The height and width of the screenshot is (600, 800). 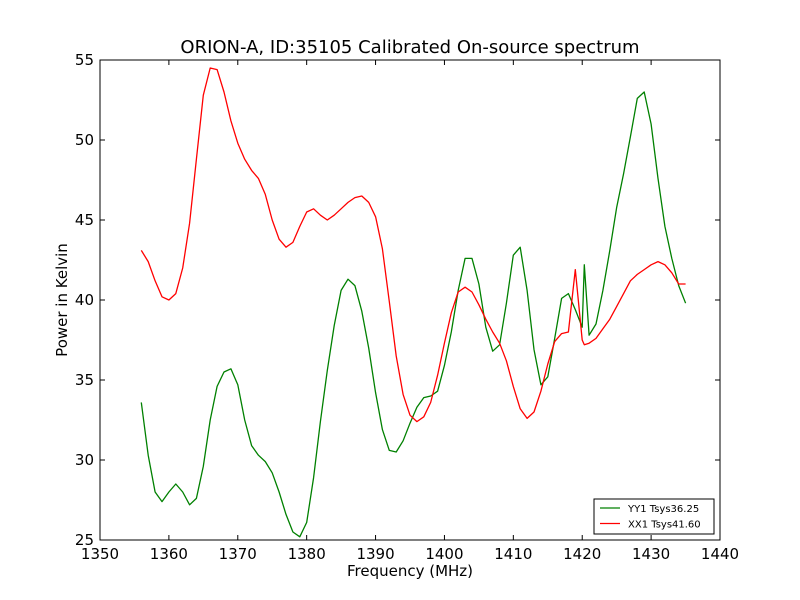 I want to click on x-tick-label: 1440, so click(x=720, y=554).